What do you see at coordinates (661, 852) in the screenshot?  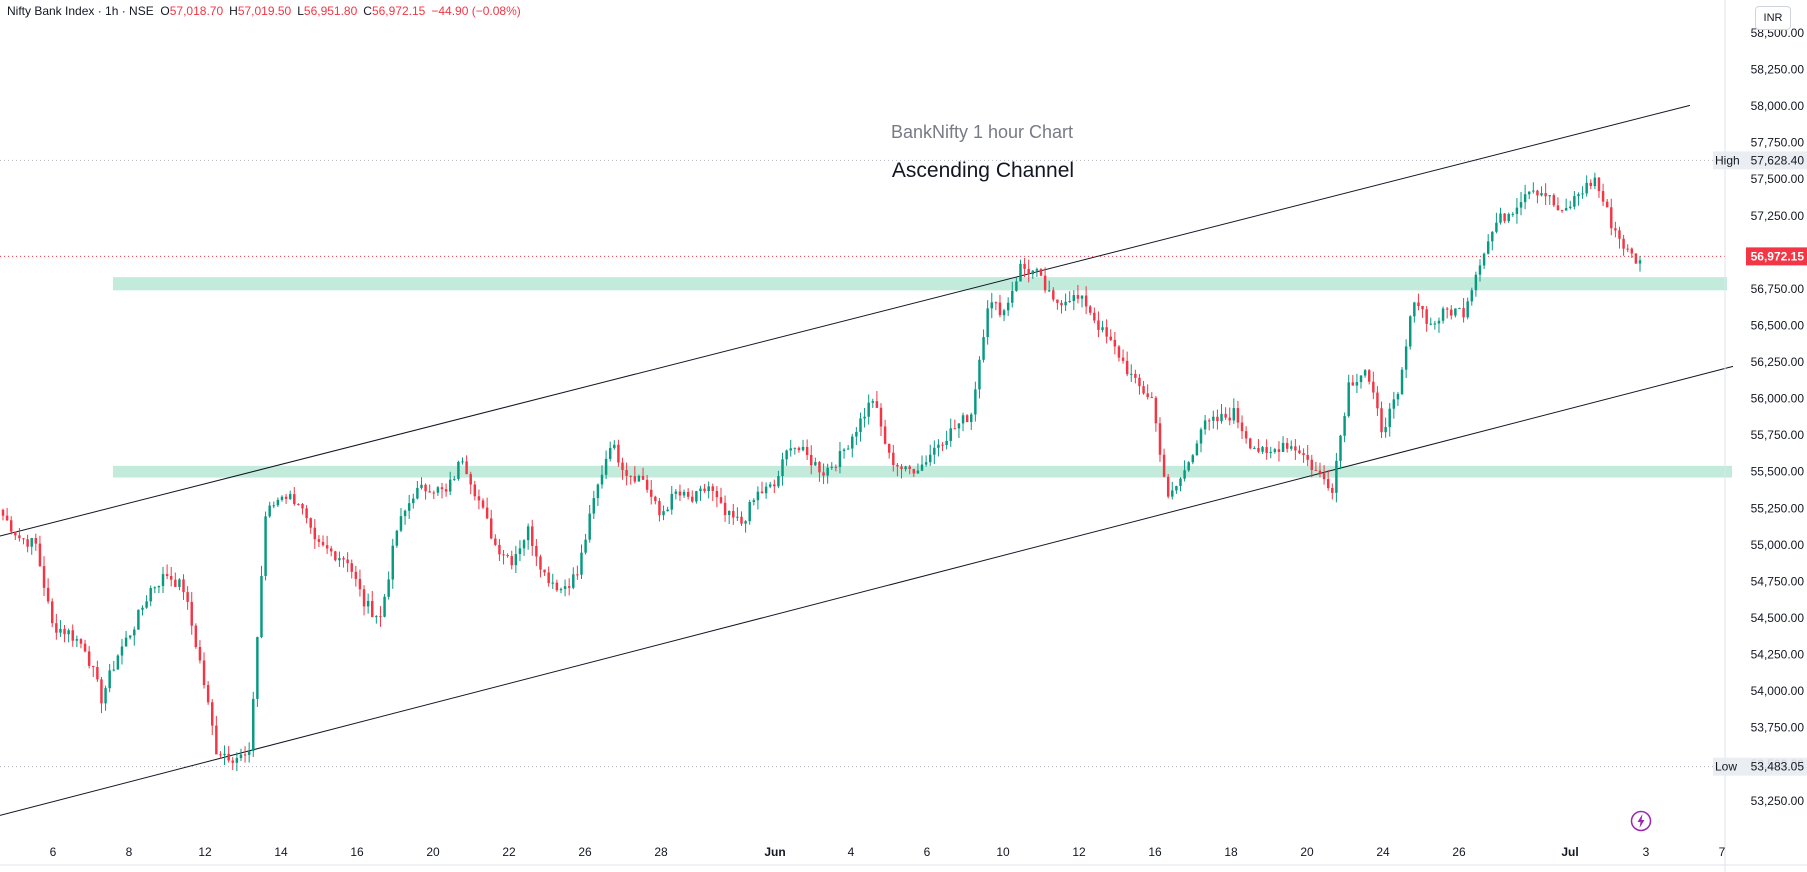 I see `x-tick-label: 28` at bounding box center [661, 852].